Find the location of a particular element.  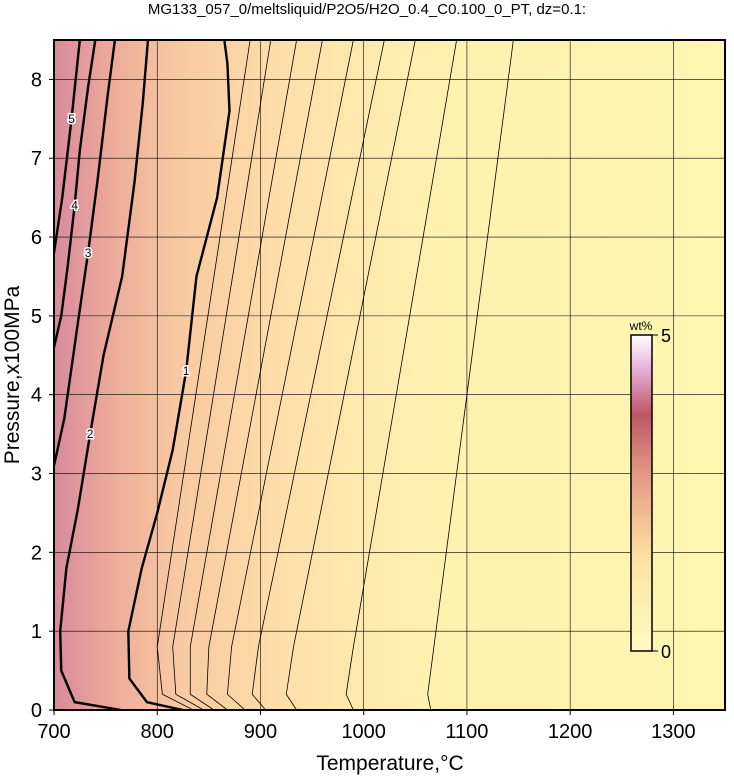

x-tick-label: 1300 is located at coordinates (673, 732).